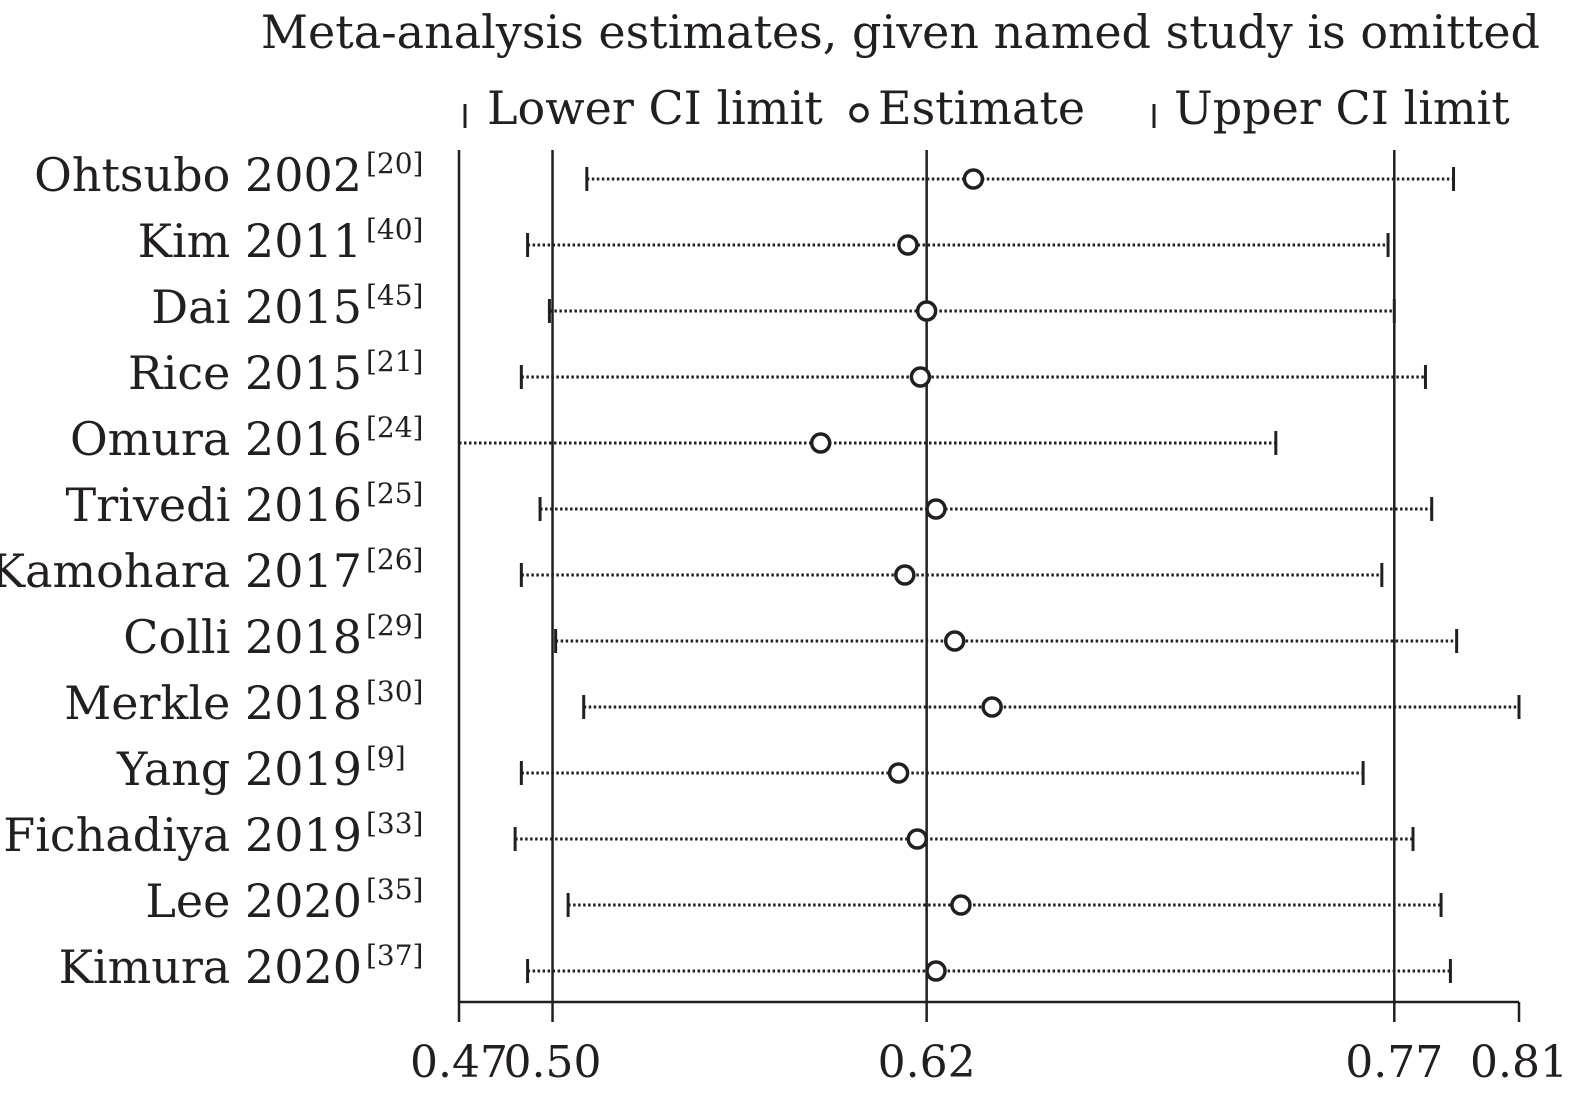 This screenshot has width=1575, height=1104. I want to click on study-reference: [37], so click(394, 955).